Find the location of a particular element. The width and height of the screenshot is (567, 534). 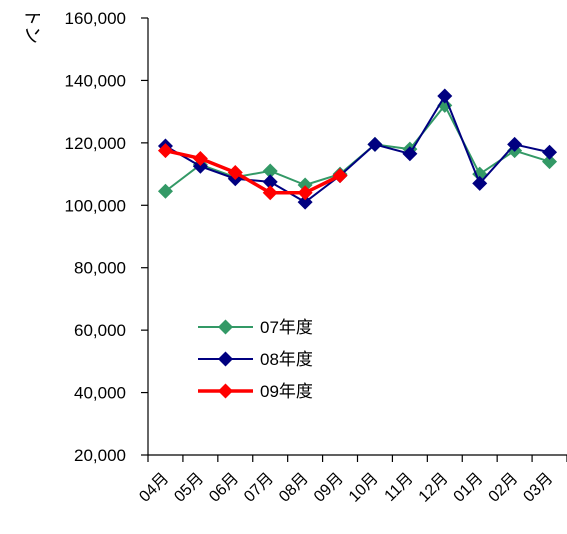

legend-item: 07年度 is located at coordinates (255, 327).